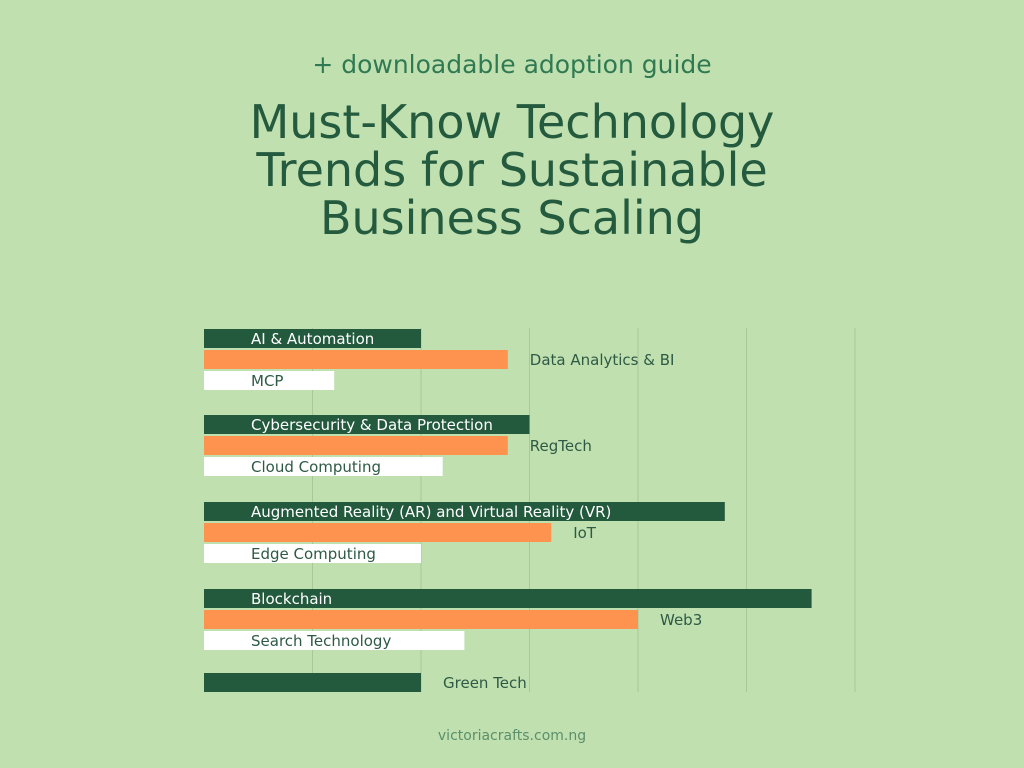 The image size is (1024, 768). I want to click on bar-label: Edge Computing, so click(313, 554).